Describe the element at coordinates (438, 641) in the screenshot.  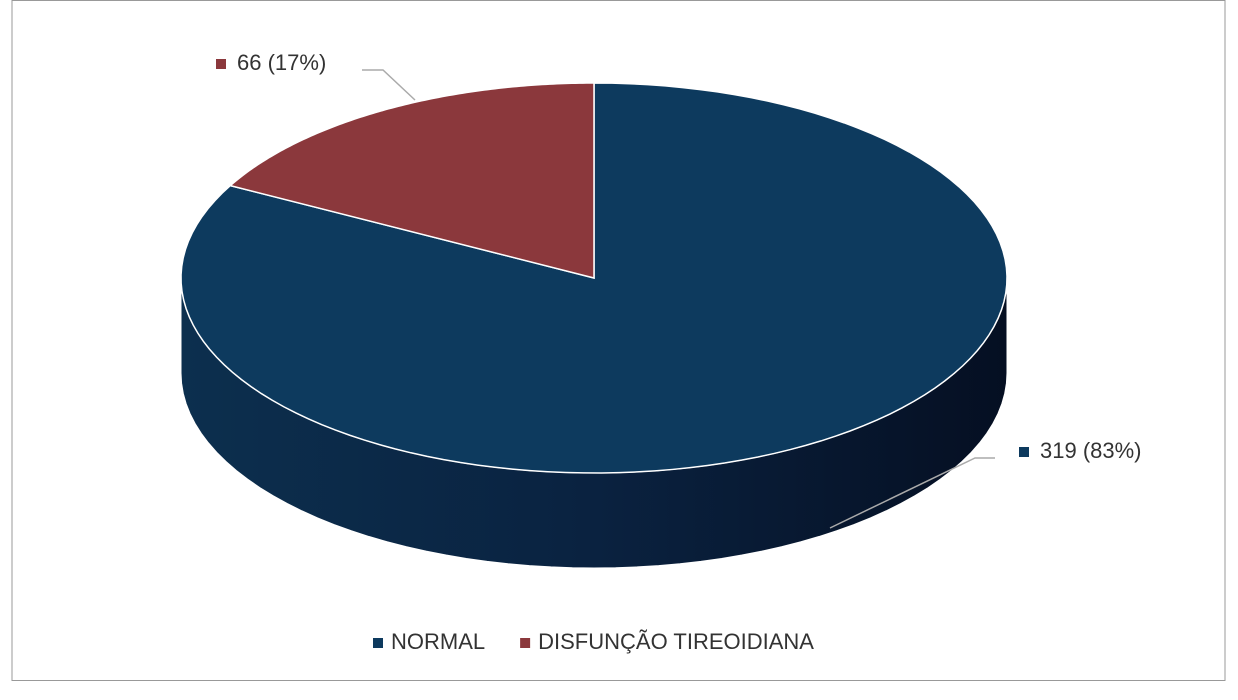
I see `legend-label: NORMAL` at that location.